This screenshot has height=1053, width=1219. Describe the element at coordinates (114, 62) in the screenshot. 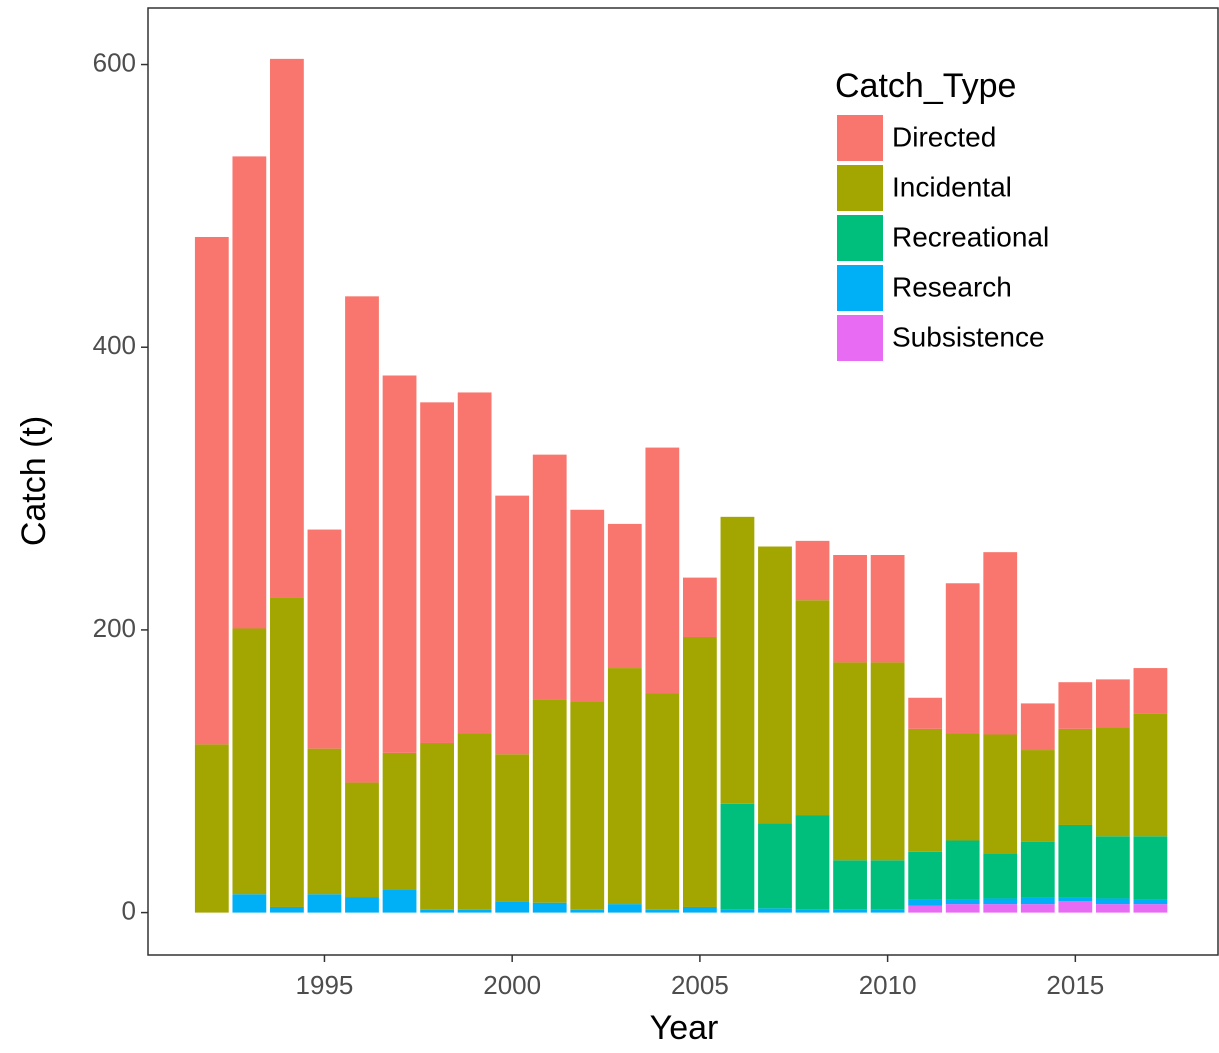

I see `y-tick-label: 600` at that location.